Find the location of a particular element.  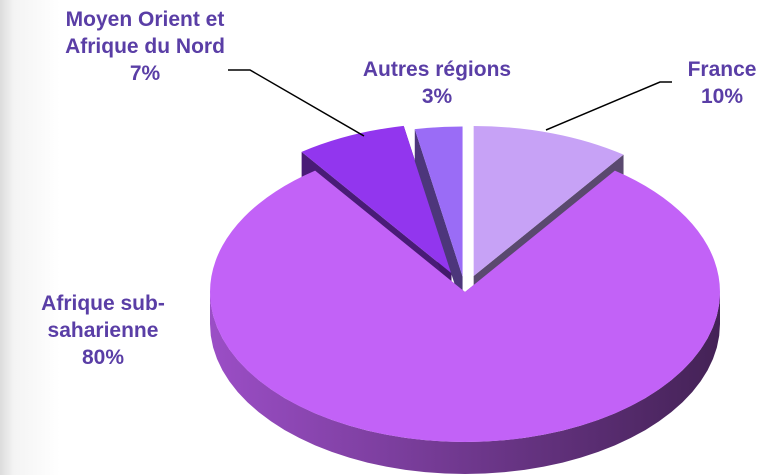

value-label: 3% is located at coordinates (437, 96).